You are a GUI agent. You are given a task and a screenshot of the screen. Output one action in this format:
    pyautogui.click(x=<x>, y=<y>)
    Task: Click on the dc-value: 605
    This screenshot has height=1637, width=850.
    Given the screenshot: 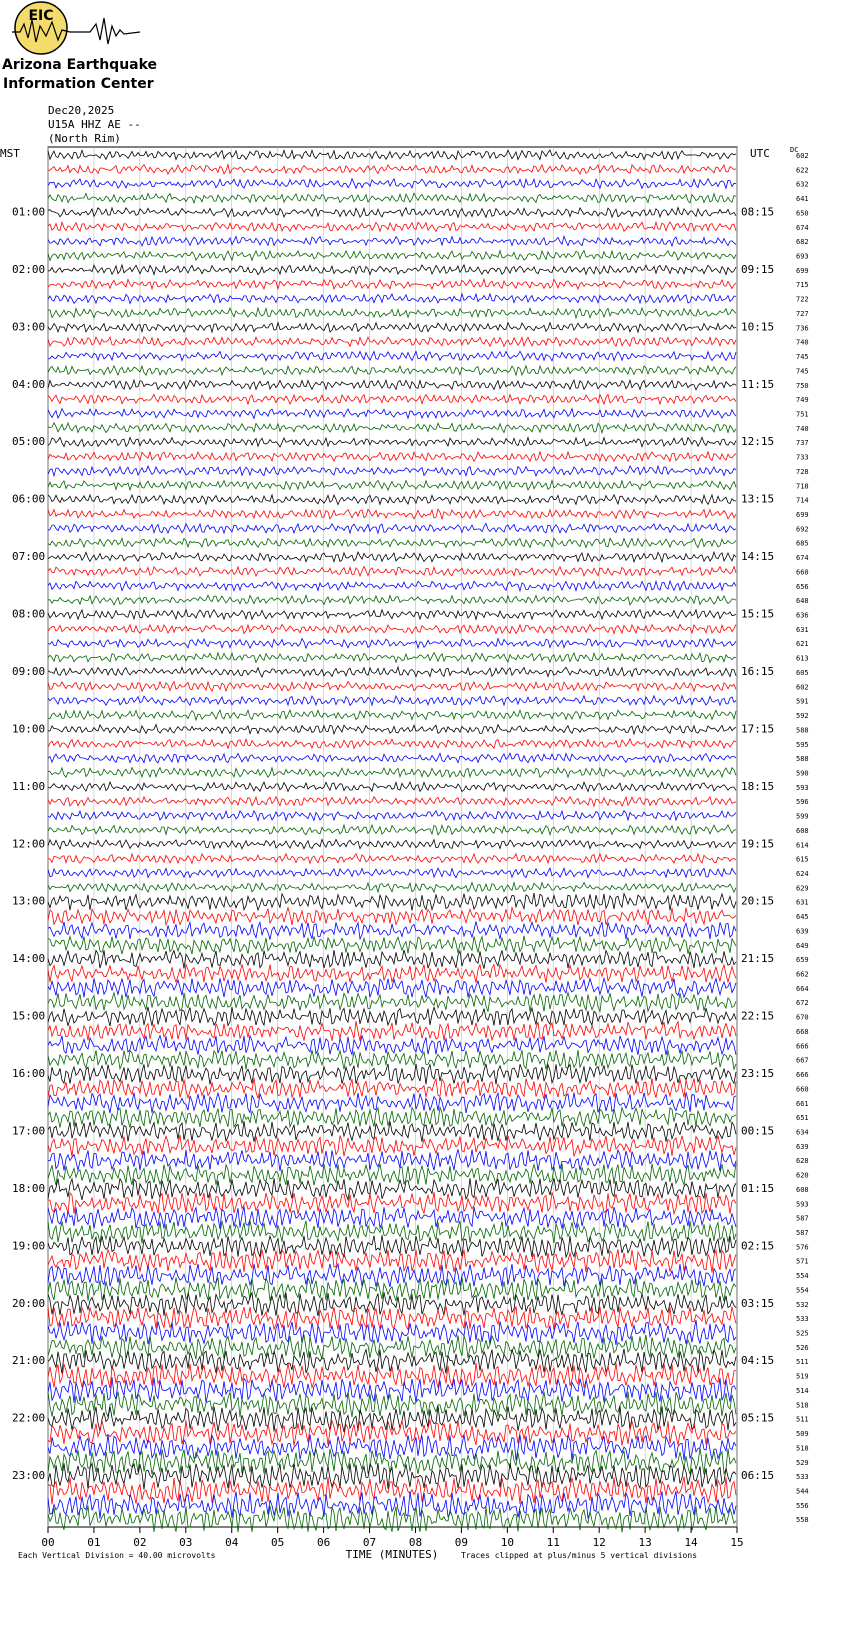 What is the action you would take?
    pyautogui.click(x=802, y=673)
    